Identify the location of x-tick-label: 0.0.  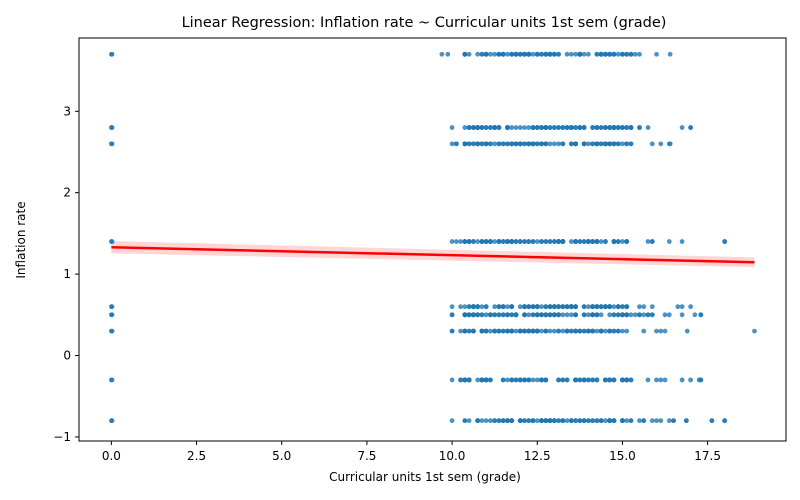
(111, 456).